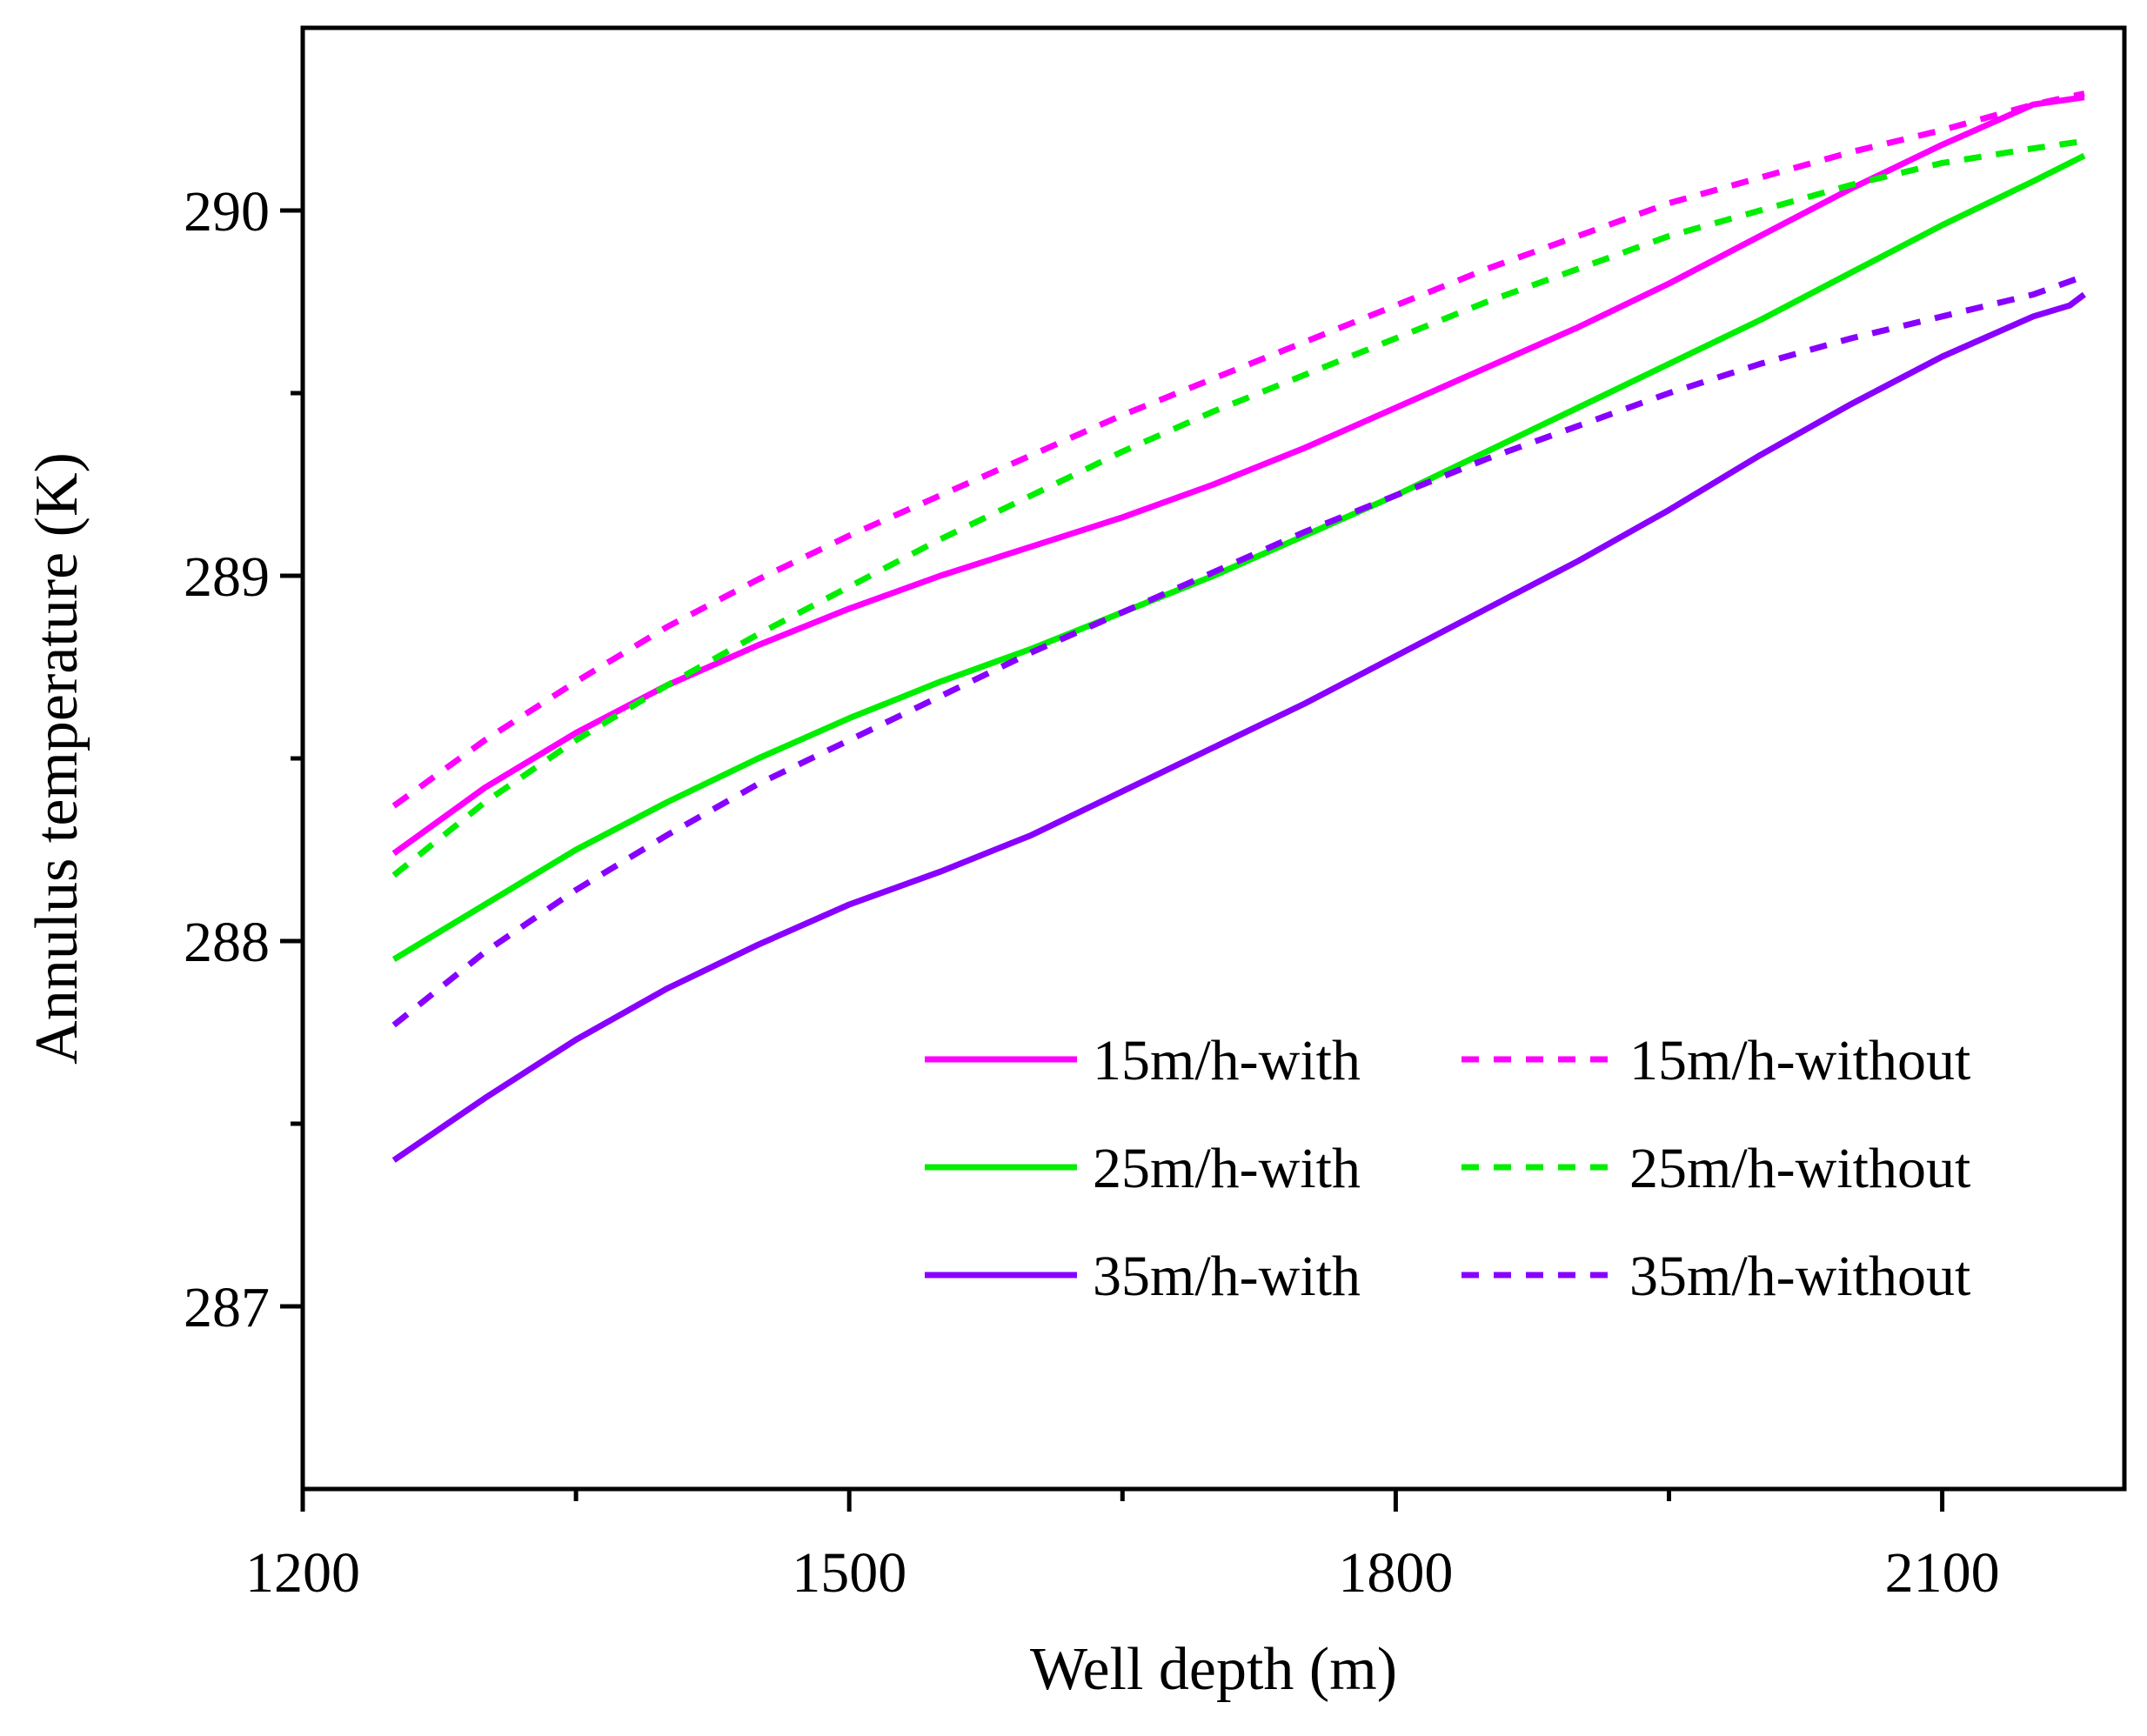 The height and width of the screenshot is (1736, 2147). I want to click on x-tick-label: 2100, so click(1942, 1573).